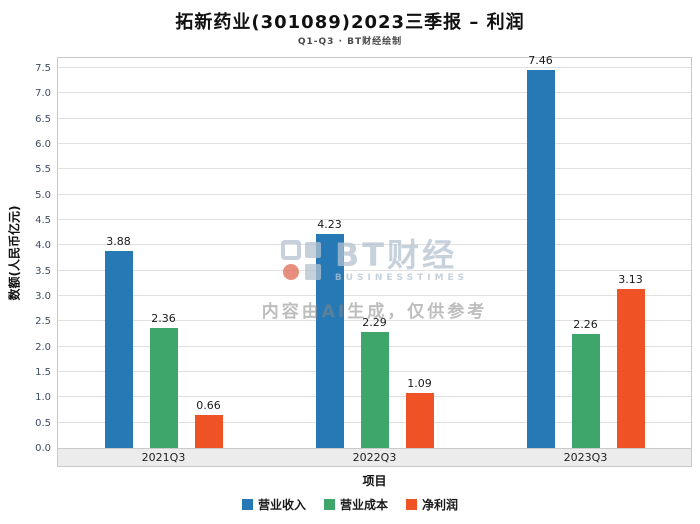 This screenshot has height=524, width=700. I want to click on bar-value-label: 4.23, so click(329, 224).